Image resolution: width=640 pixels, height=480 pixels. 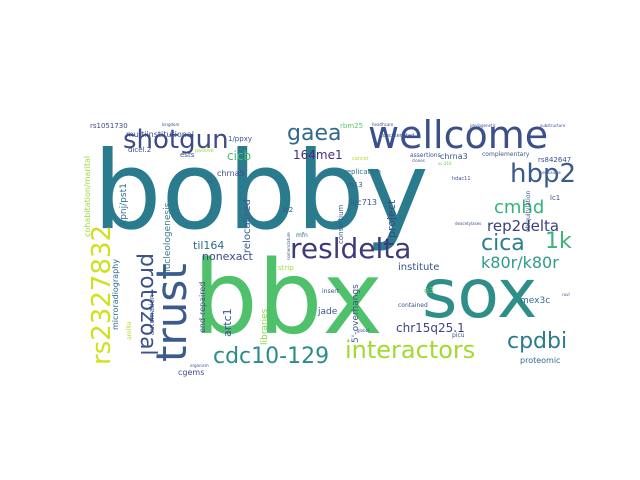 I want to click on word-artc1: artc1, so click(x=227, y=322).